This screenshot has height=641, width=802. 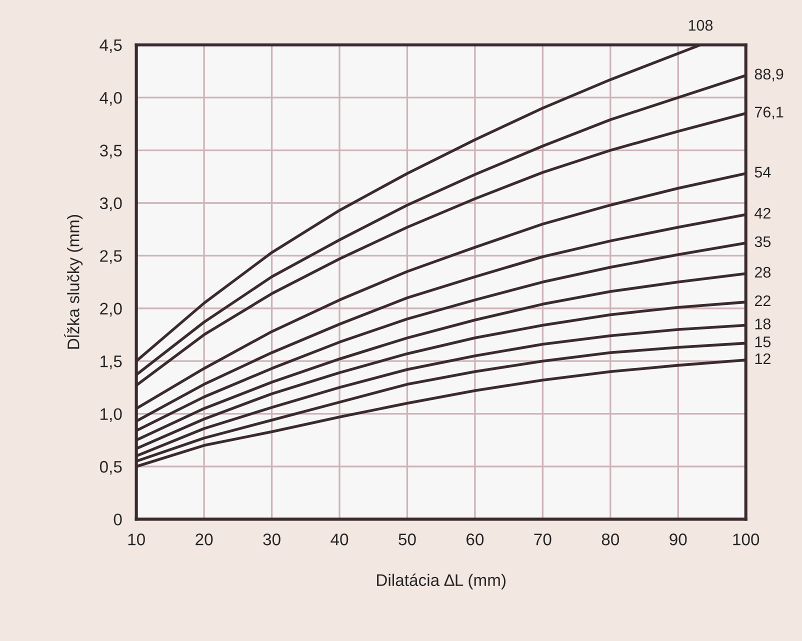 What do you see at coordinates (111, 309) in the screenshot?
I see `y-tick-label: 2,0` at bounding box center [111, 309].